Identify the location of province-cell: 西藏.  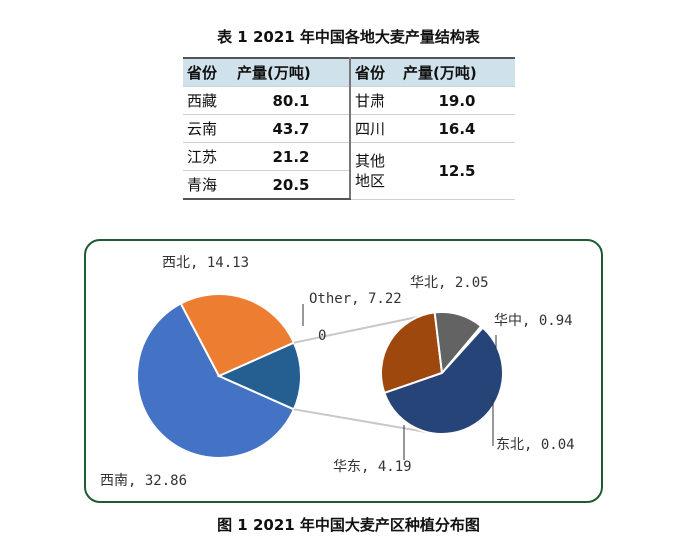
(208, 100).